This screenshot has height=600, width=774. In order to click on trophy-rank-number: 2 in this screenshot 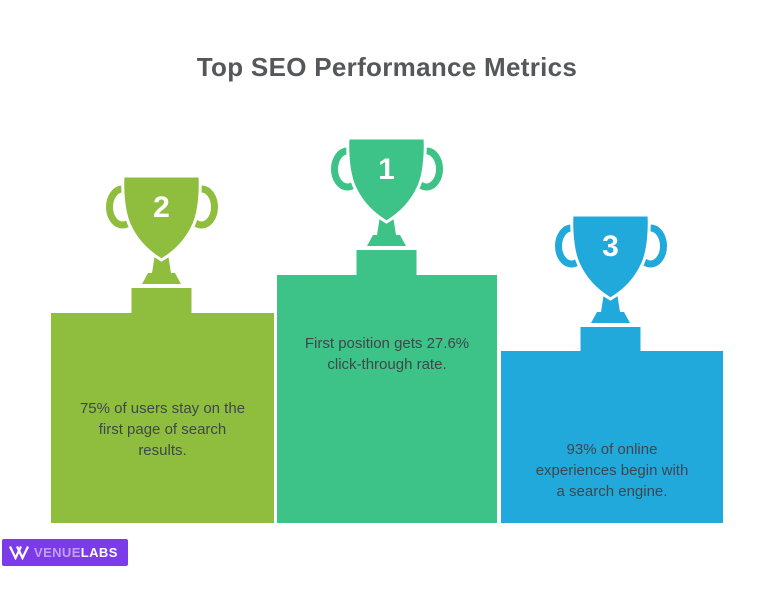, I will do `click(161, 207)`.